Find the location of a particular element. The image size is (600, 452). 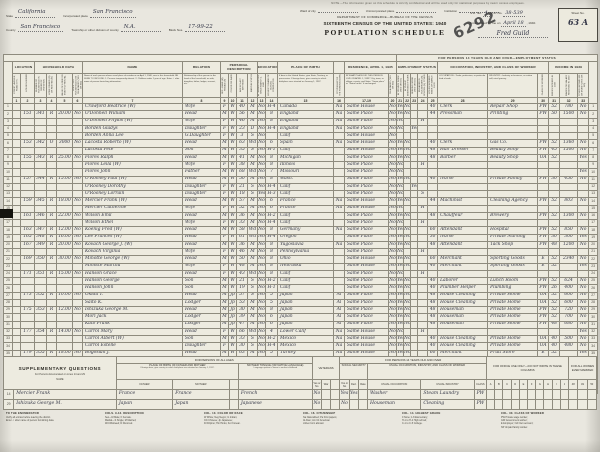

line-number: 13 is located at coordinates (8, 194).